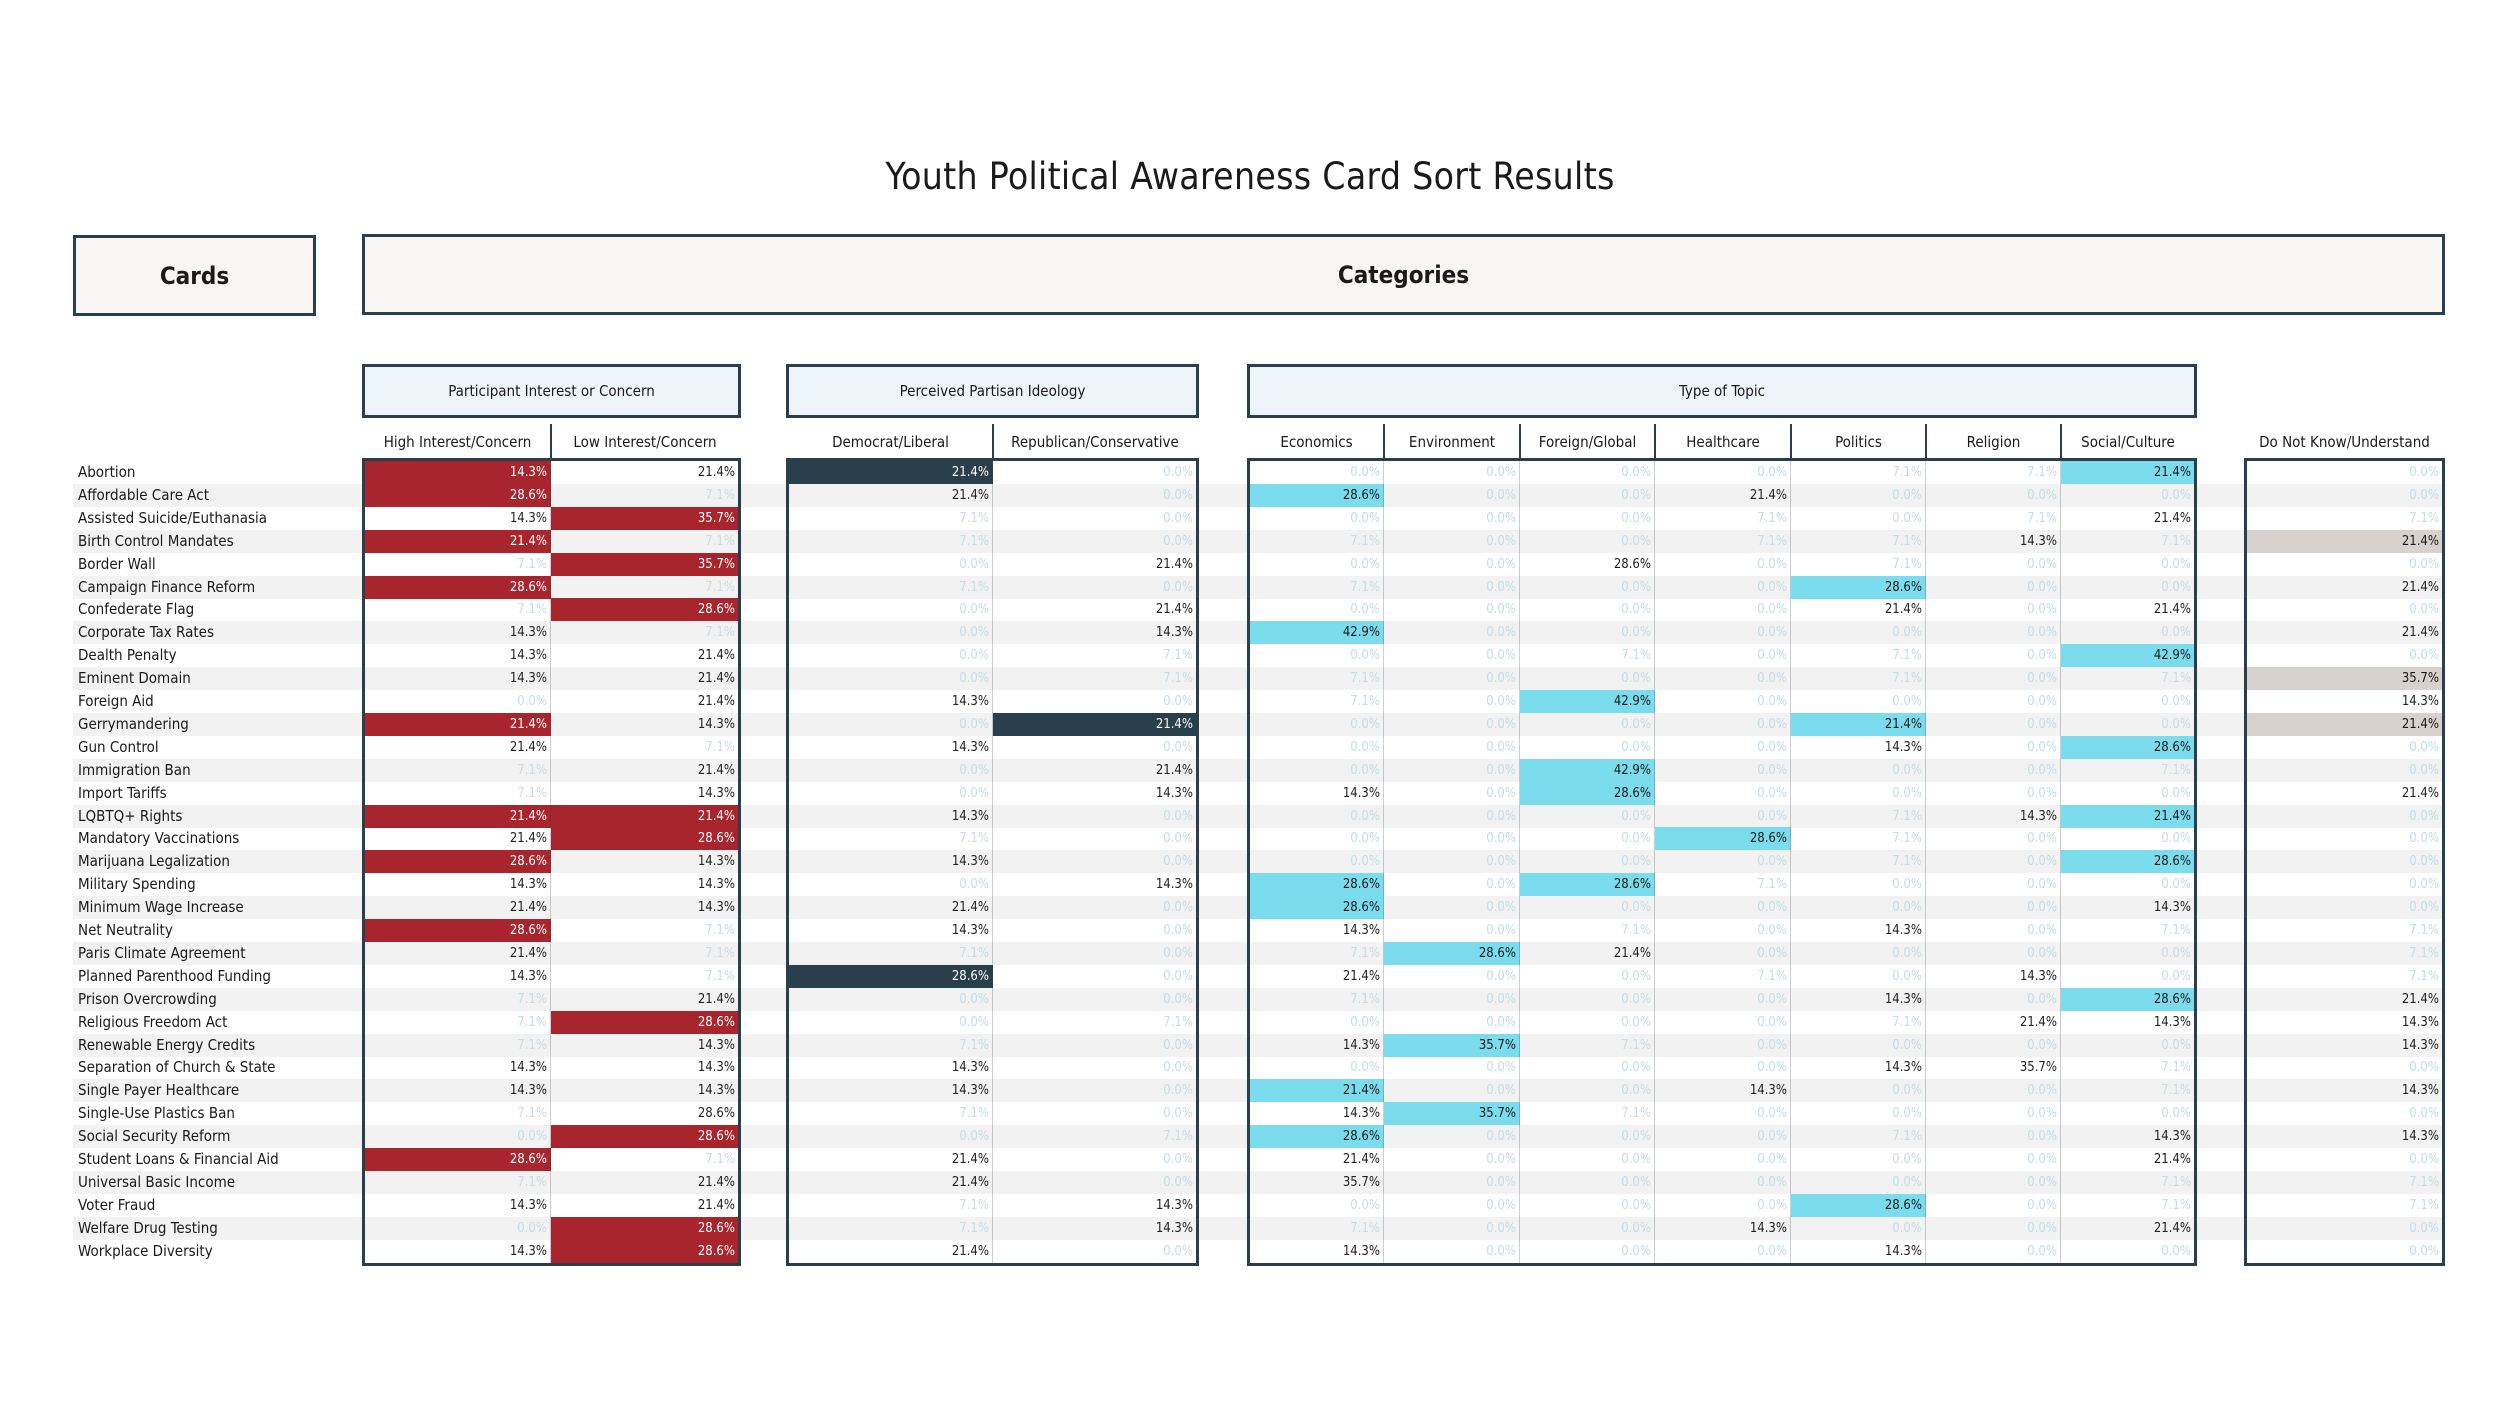 Image resolution: width=2500 pixels, height=1406 pixels. I want to click on card-label: Universal Basic Income, so click(157, 1181).